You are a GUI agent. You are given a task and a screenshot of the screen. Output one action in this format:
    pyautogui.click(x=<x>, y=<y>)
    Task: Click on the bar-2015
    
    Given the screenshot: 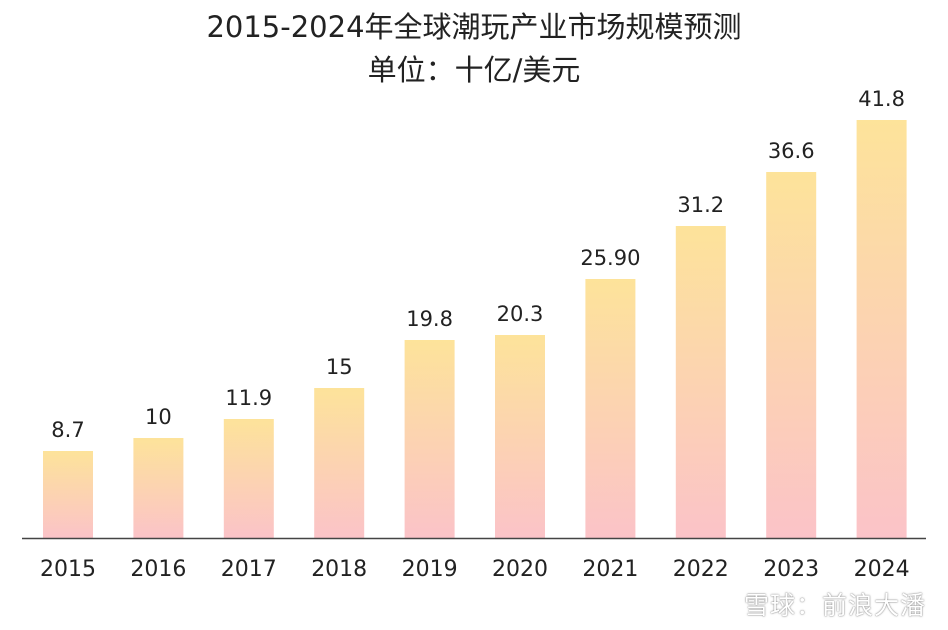 What is the action you would take?
    pyautogui.click(x=68, y=494)
    